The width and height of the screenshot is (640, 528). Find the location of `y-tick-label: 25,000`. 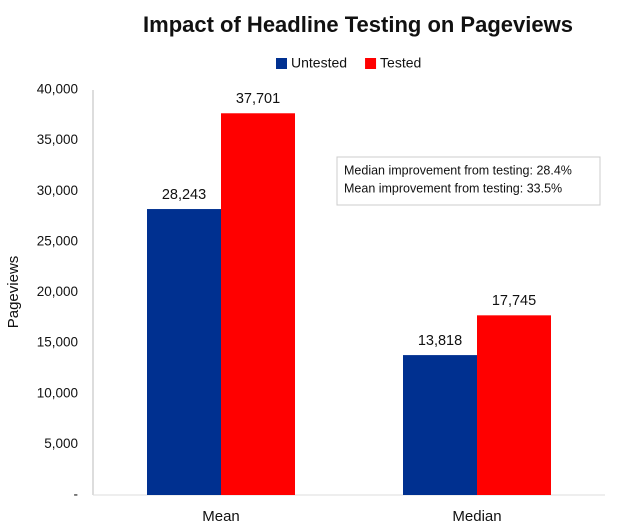

y-tick-label: 25,000 is located at coordinates (57, 240).